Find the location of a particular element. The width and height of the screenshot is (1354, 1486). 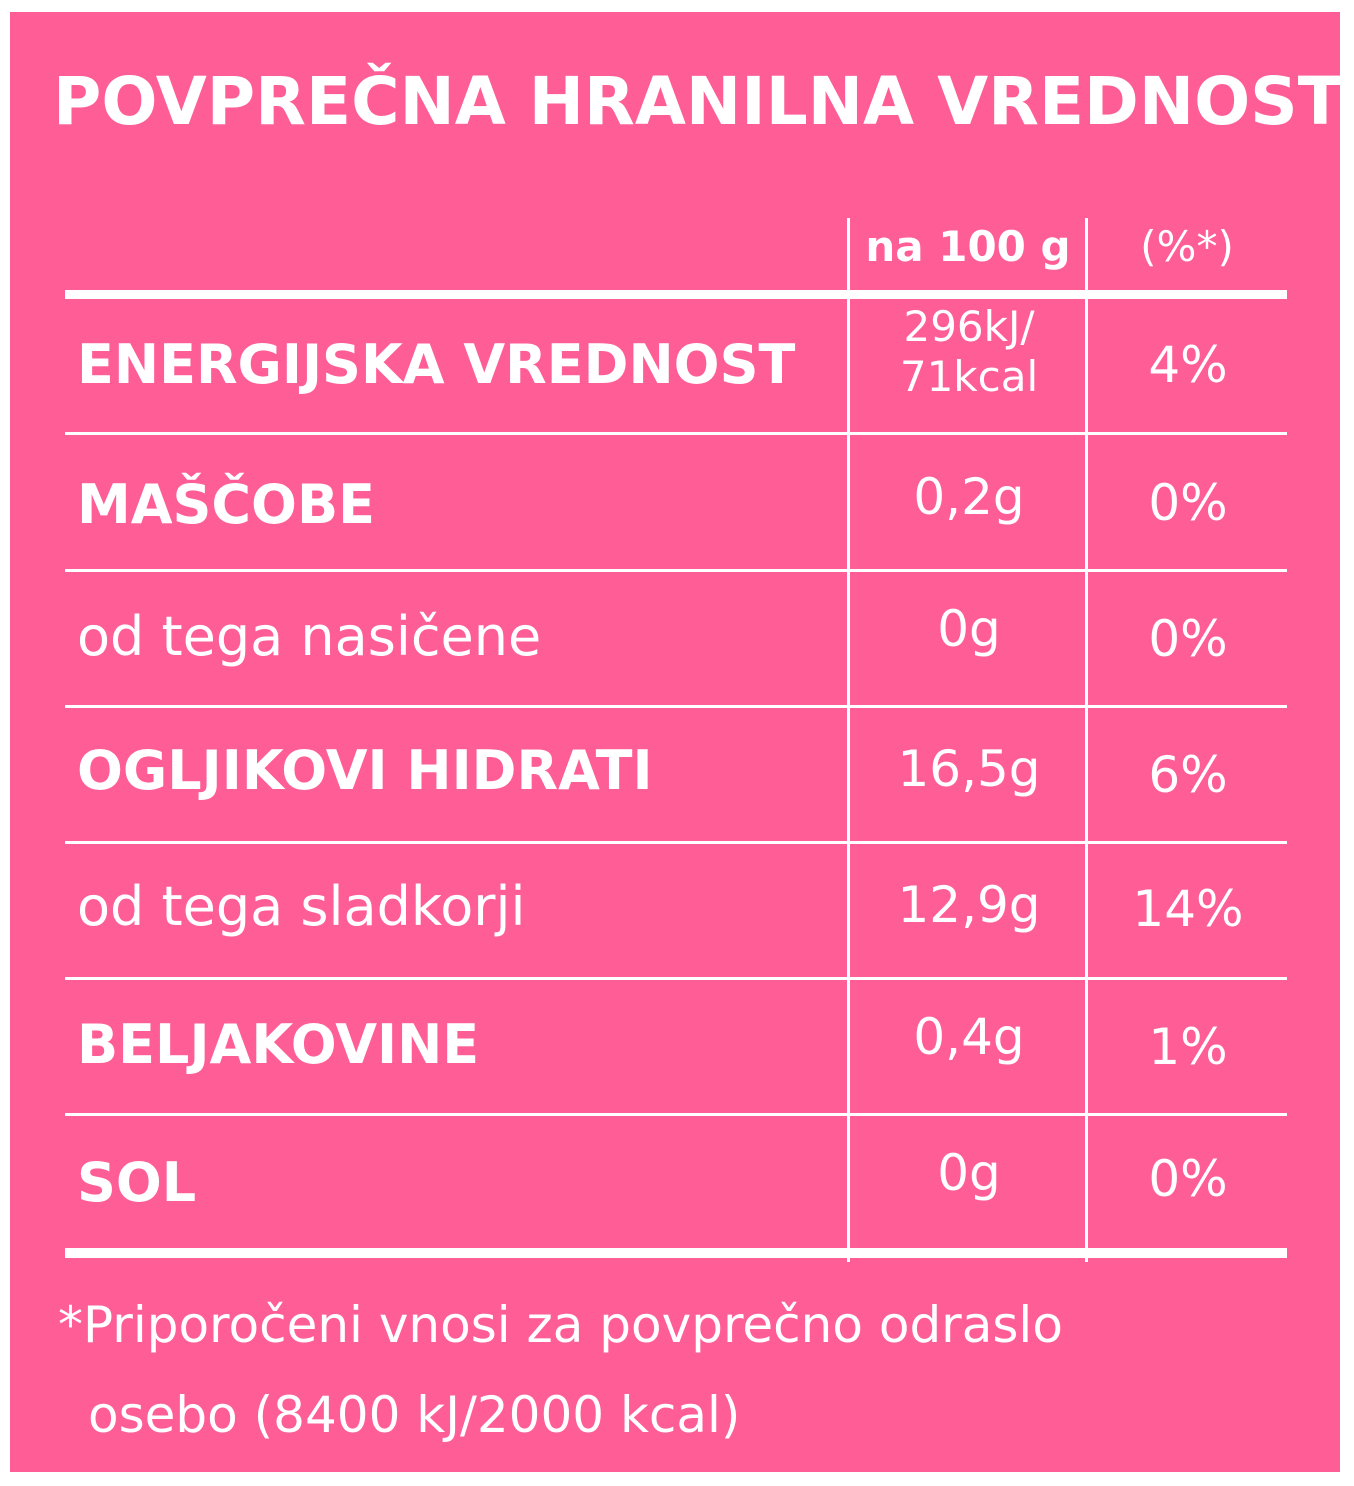

row-label-proteins: BELJAKOVINE is located at coordinates (278, 1044).